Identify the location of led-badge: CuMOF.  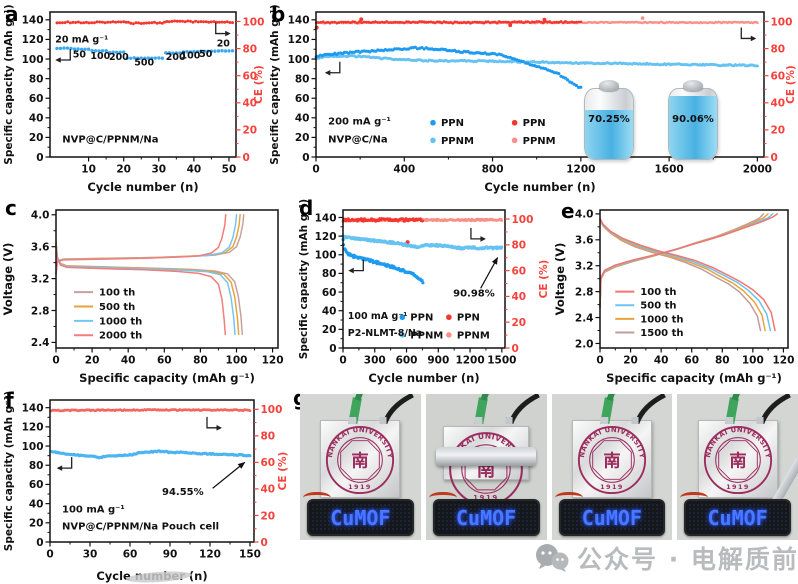
(735, 514).